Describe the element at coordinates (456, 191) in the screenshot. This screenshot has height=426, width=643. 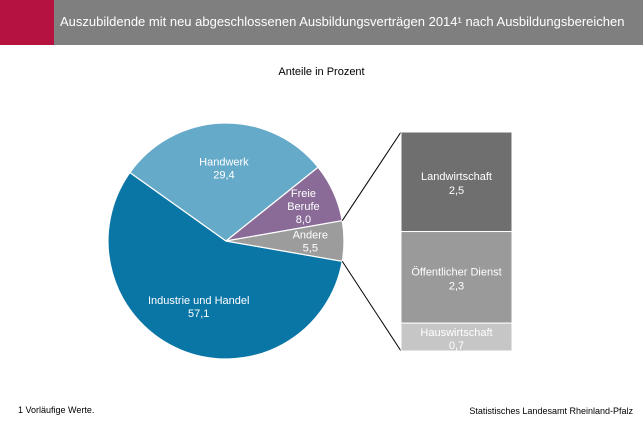
I see `bar-value-landwirtschaft: 2,5` at that location.